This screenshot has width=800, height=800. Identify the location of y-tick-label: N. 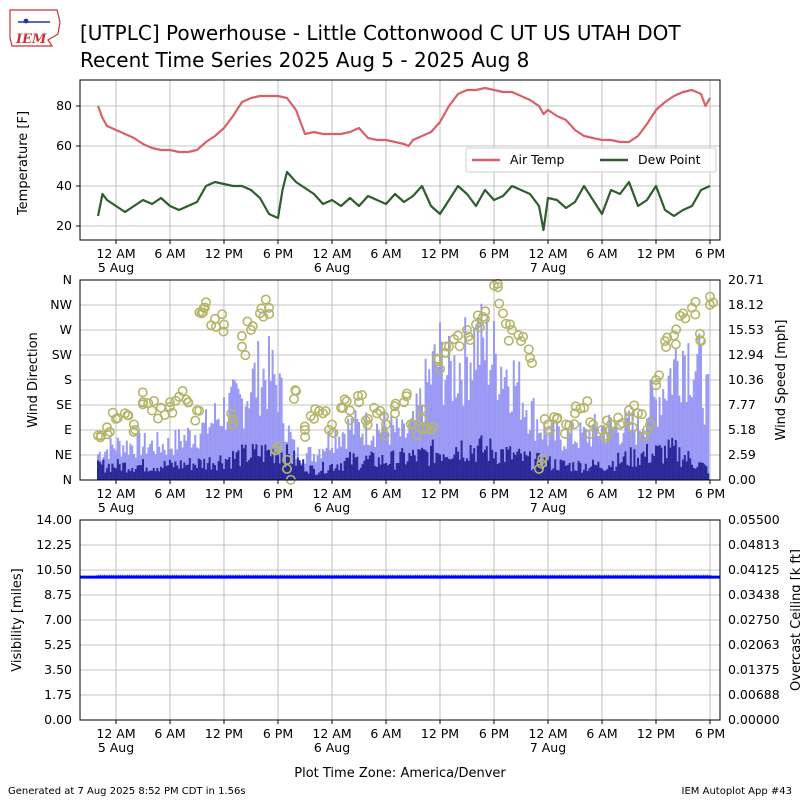
(67, 479).